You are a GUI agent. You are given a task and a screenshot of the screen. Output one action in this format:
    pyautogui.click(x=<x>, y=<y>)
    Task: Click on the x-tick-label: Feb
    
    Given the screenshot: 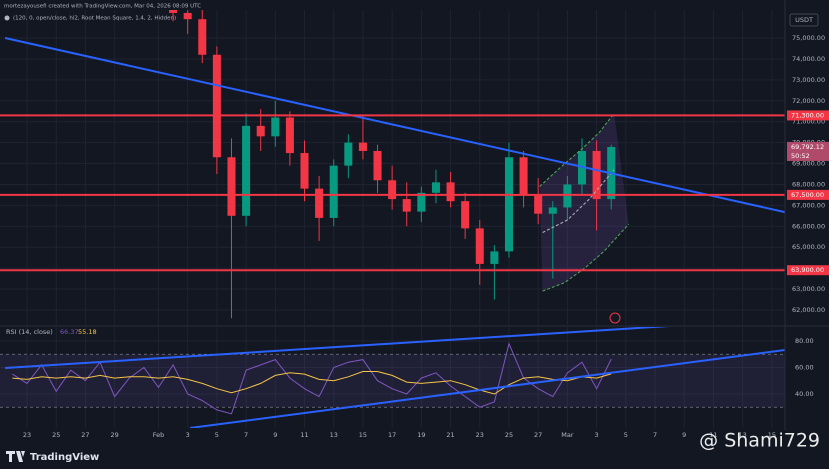 What is the action you would take?
    pyautogui.click(x=159, y=435)
    